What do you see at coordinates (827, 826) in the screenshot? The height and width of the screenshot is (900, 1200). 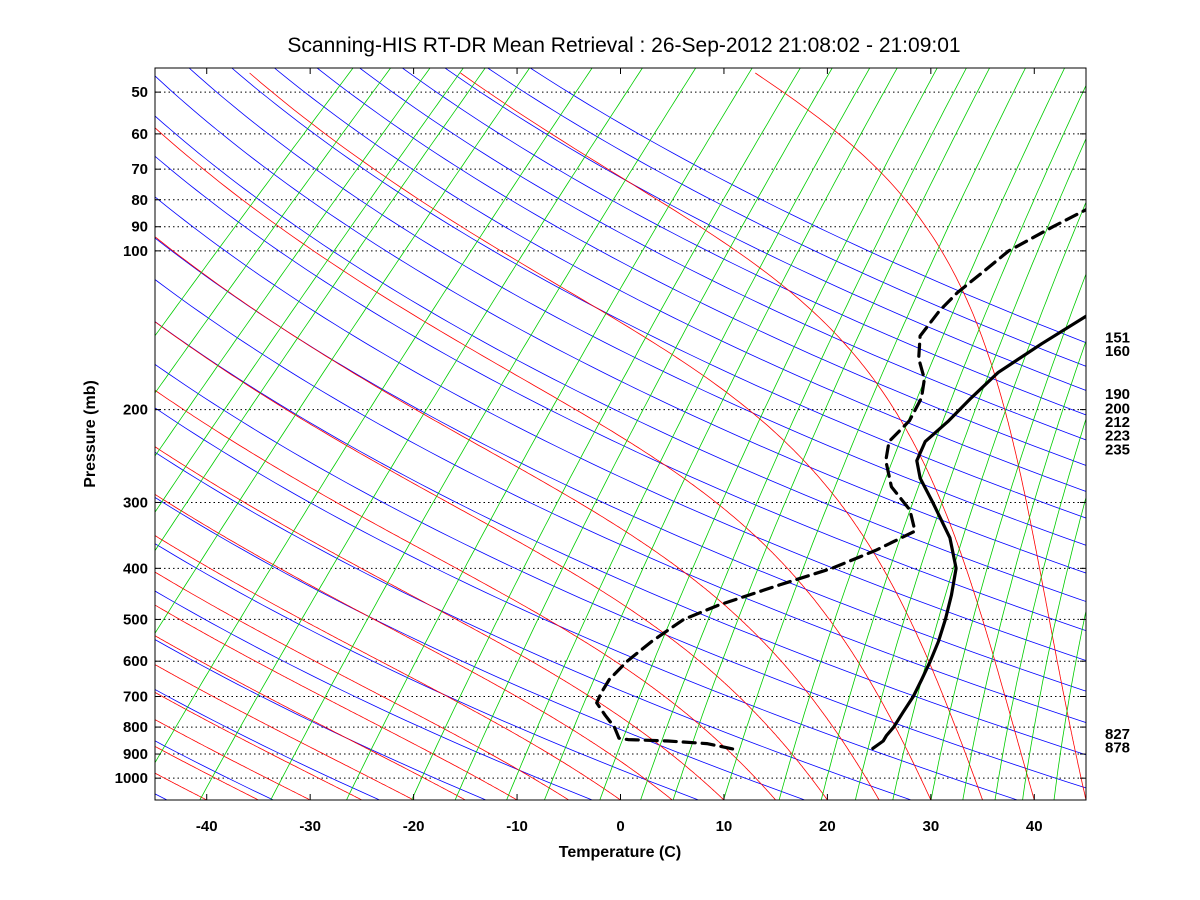 I see `x-tick-label: 20` at bounding box center [827, 826].